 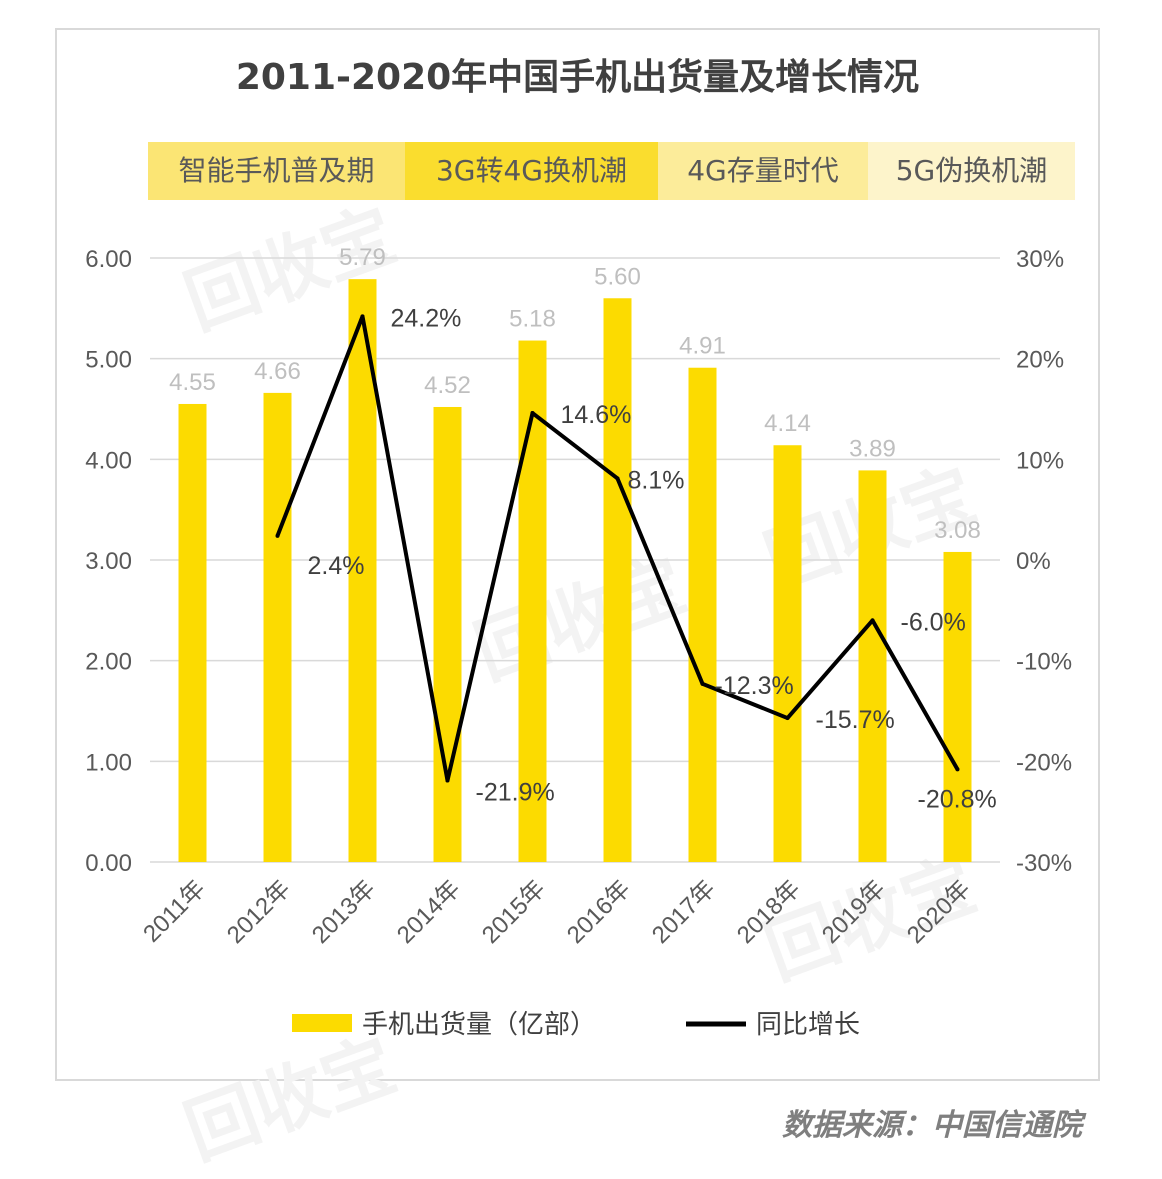 What do you see at coordinates (872, 448) in the screenshot?
I see `bar-value-label: 3.89` at bounding box center [872, 448].